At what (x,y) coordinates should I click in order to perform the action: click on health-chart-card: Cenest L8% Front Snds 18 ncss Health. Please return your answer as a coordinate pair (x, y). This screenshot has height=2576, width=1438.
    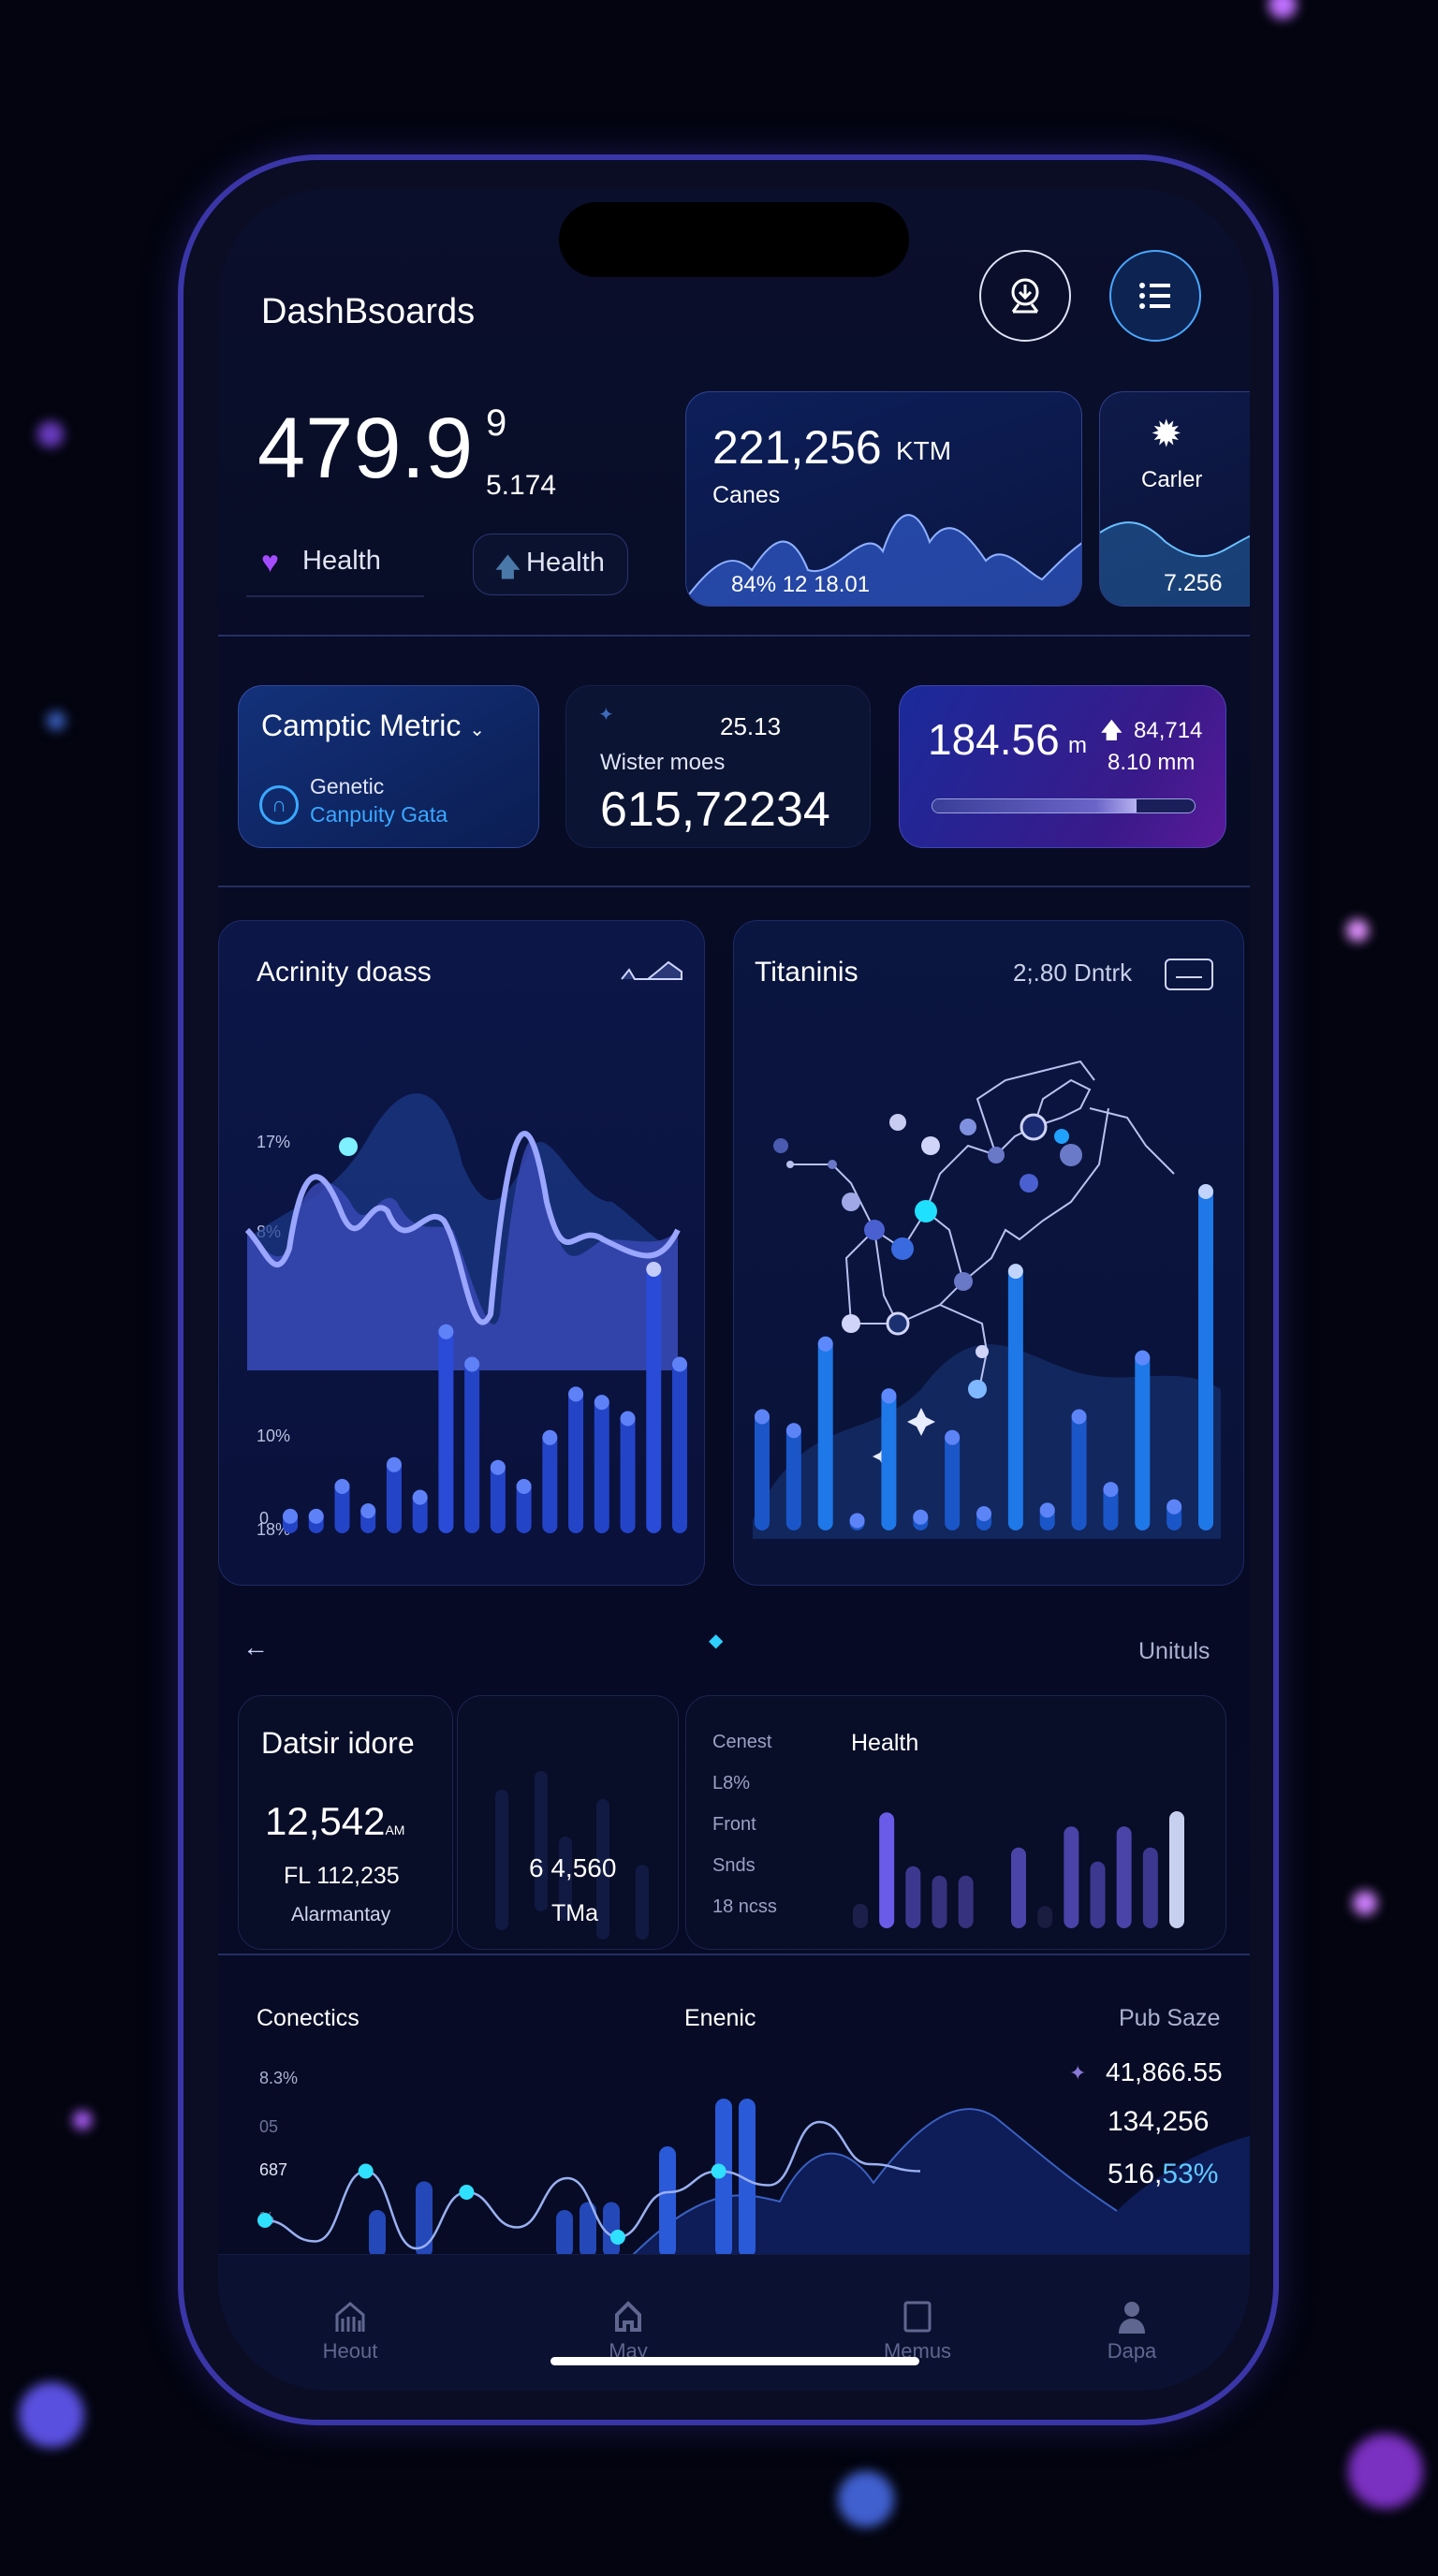
    Looking at the image, I should click on (955, 1822).